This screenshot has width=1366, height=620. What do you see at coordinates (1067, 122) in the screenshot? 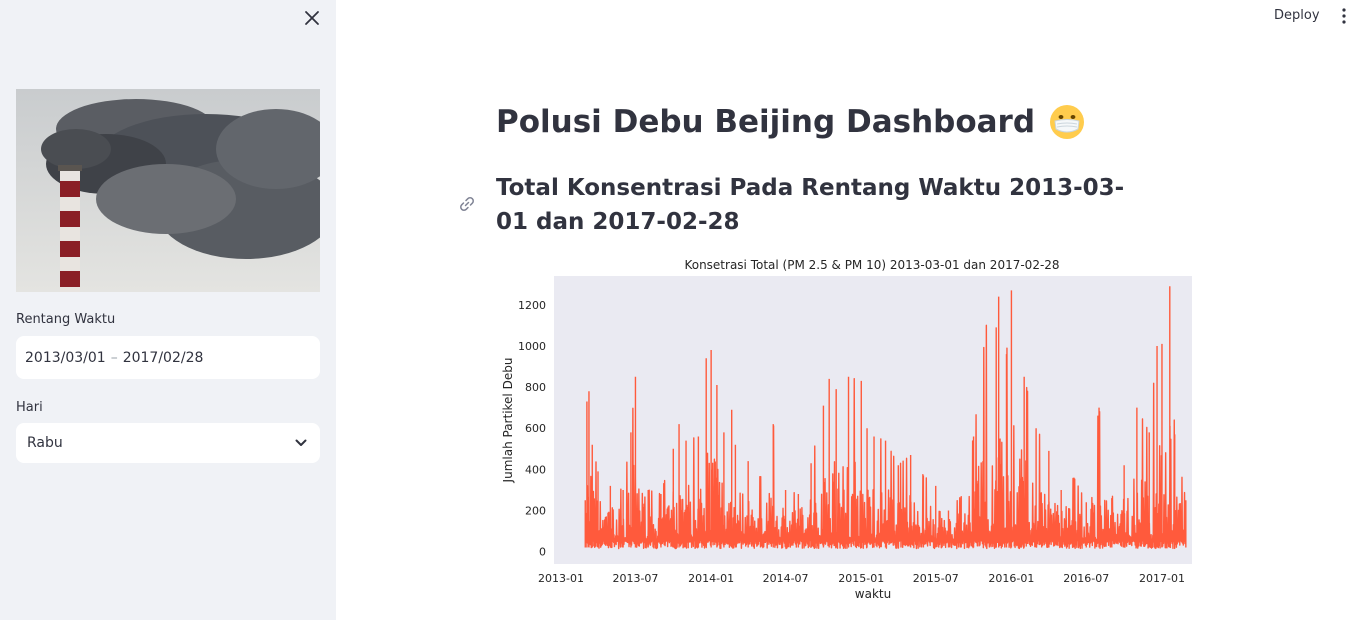
I see `mask-face-emoji` at bounding box center [1067, 122].